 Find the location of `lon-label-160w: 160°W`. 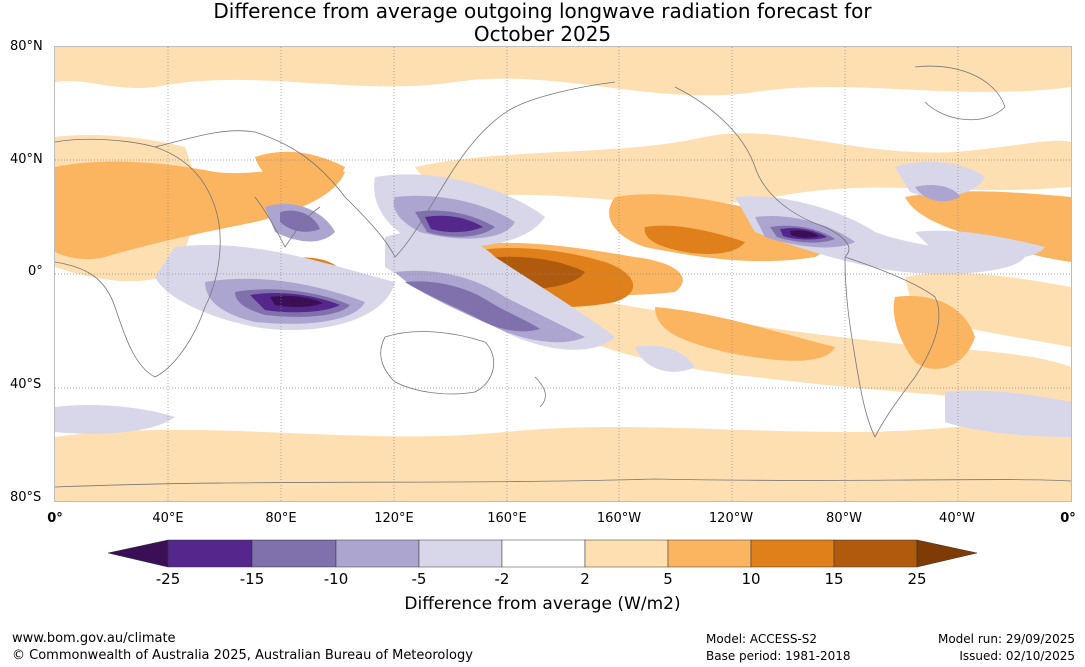

lon-label-160w: 160°W is located at coordinates (619, 518).